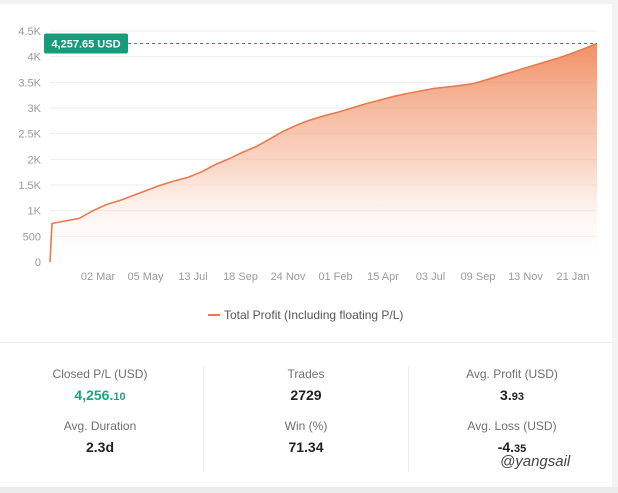 Image resolution: width=618 pixels, height=493 pixels. What do you see at coordinates (512, 386) in the screenshot?
I see `stat-avg-profit: Avg. Profit (USD) 3.93` at bounding box center [512, 386].